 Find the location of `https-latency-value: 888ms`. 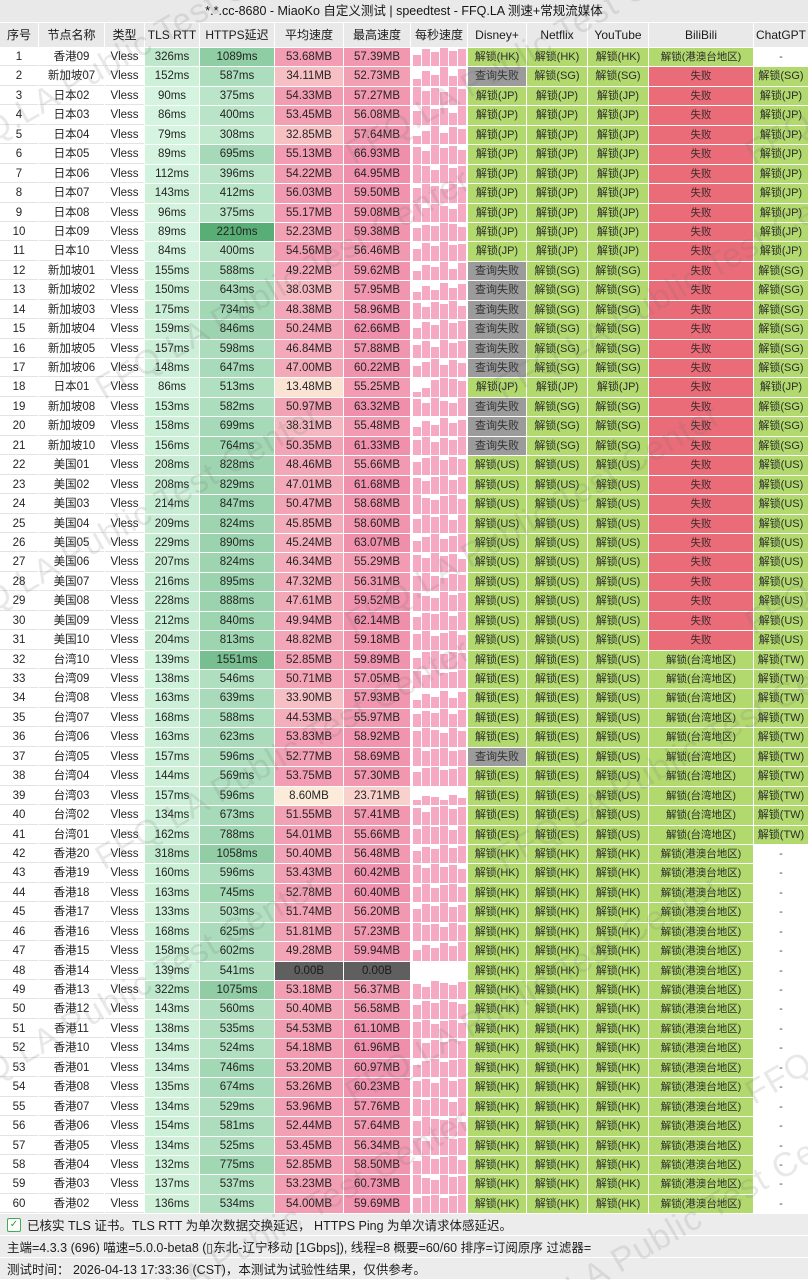

https-latency-value: 888ms is located at coordinates (237, 601).